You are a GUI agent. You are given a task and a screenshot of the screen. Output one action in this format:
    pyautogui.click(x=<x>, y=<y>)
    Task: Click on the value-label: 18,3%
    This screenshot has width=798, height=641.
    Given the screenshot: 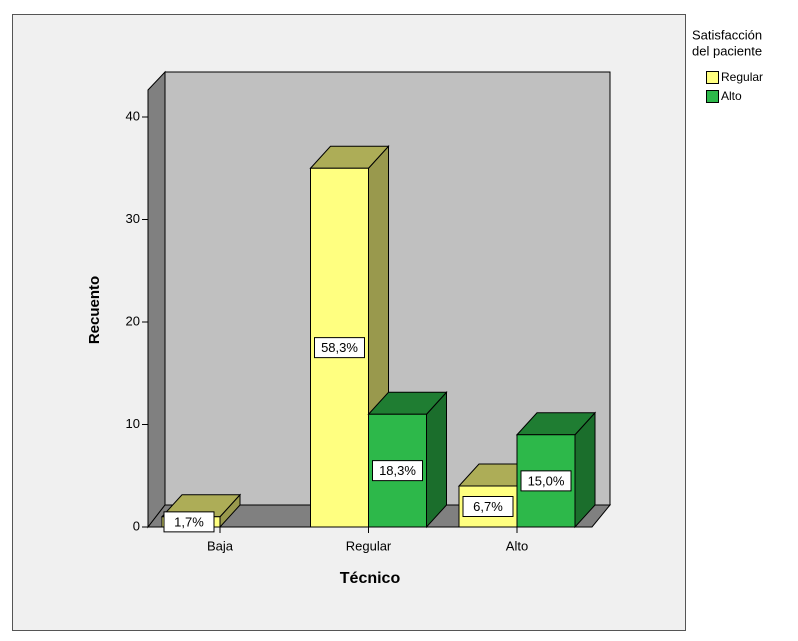 What is the action you would take?
    pyautogui.click(x=397, y=470)
    